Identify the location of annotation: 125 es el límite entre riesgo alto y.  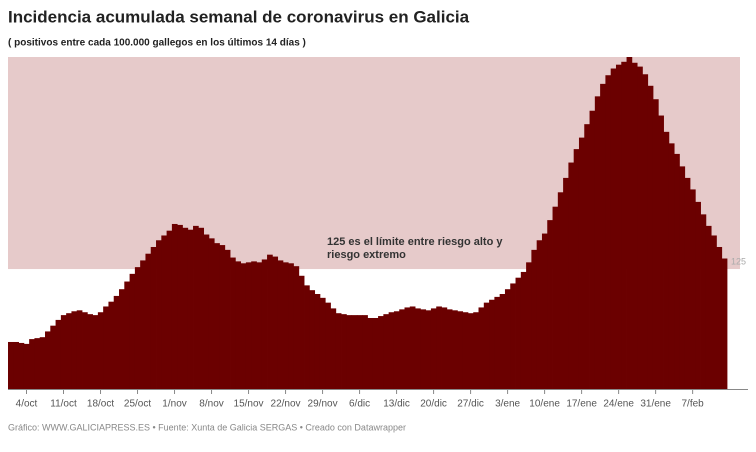
(415, 242).